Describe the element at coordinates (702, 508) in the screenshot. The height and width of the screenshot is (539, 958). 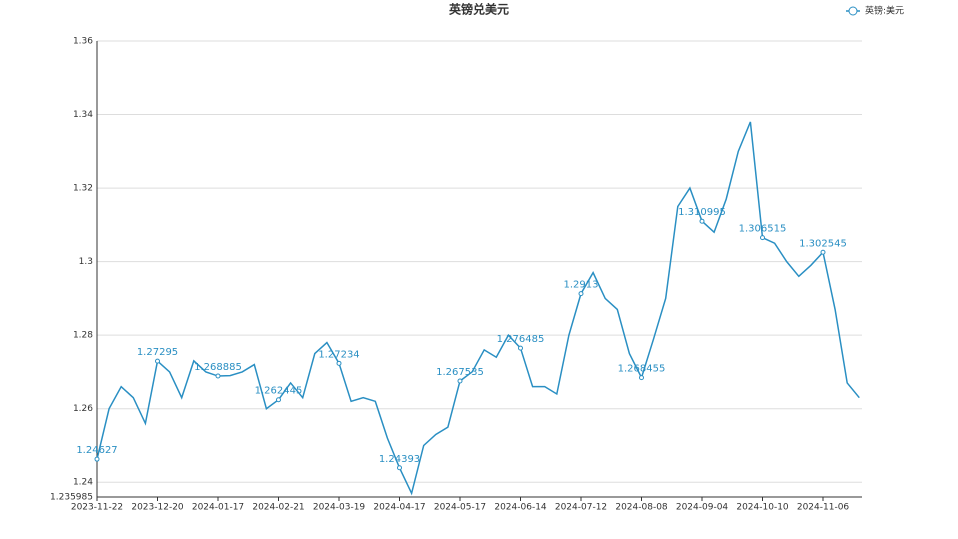
I see `x-tick-label: 2024-09-04` at that location.